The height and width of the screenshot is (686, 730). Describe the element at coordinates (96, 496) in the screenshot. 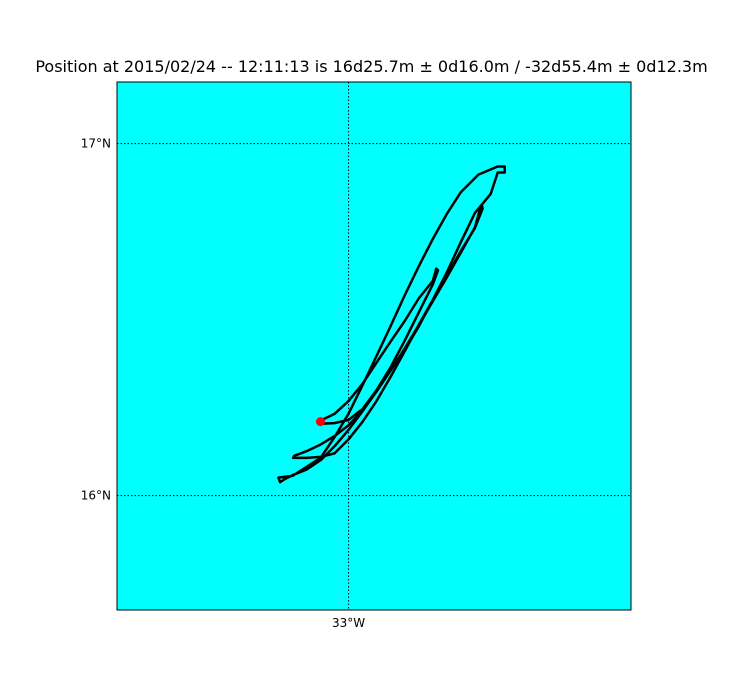

I see `parallel-label: 16°N` at that location.